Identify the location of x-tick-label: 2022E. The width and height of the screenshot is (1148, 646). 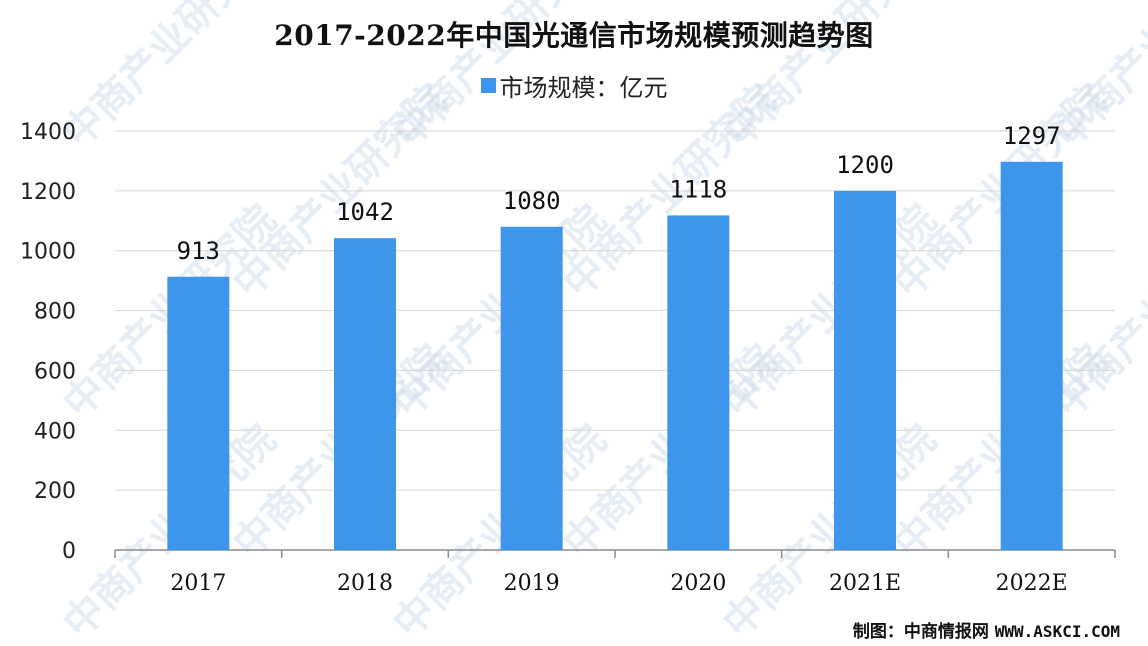
(1032, 583).